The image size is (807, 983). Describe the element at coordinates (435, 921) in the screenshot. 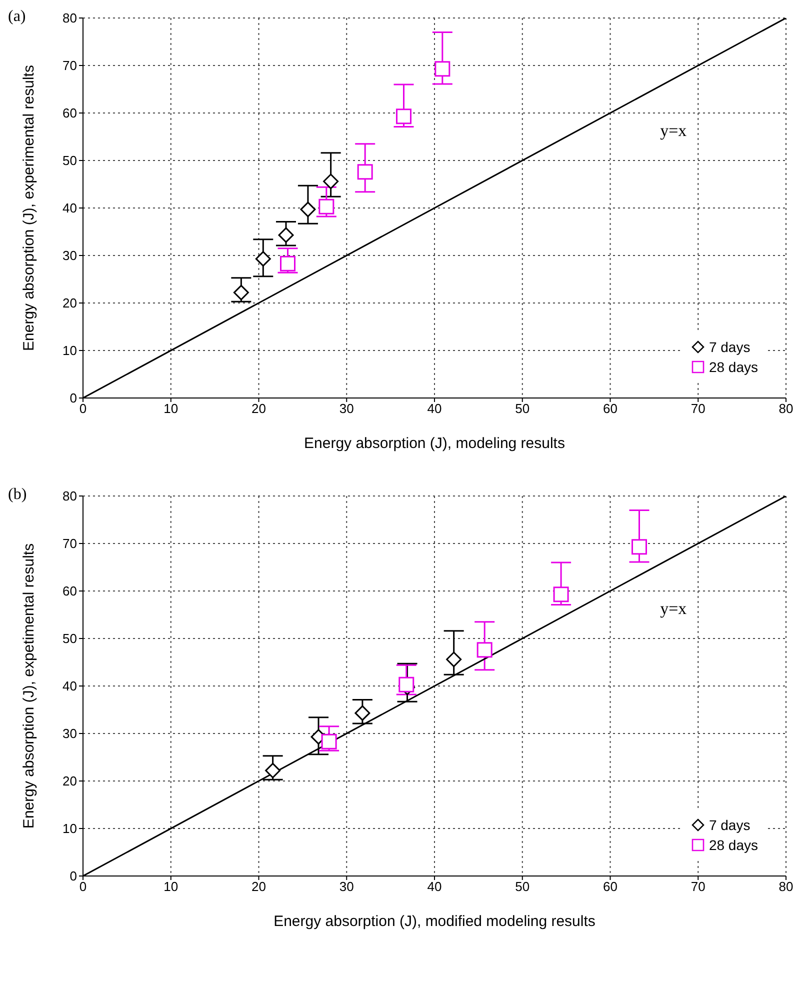

I see `x-axis-title: Energy absorption (J), modified modeling results` at that location.